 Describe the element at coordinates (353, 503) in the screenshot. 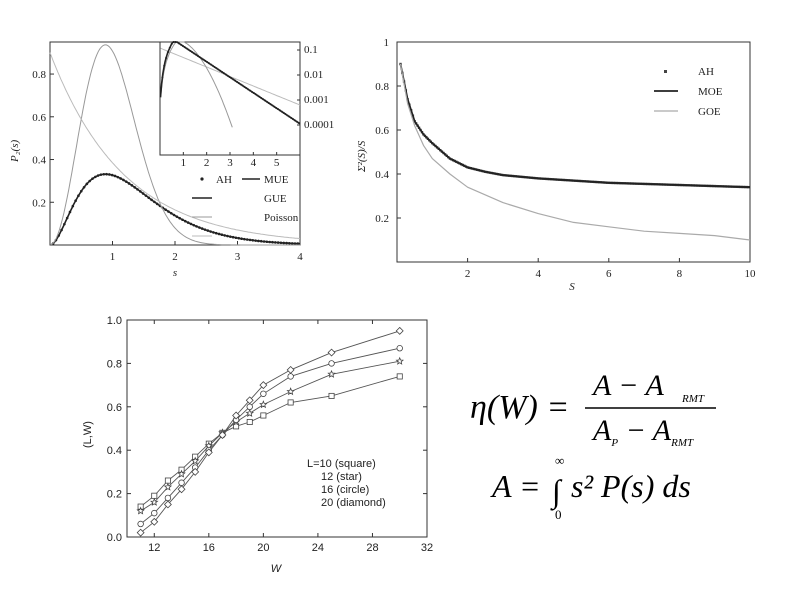

I see `legend-label-diamond: 20 (diamond)` at that location.